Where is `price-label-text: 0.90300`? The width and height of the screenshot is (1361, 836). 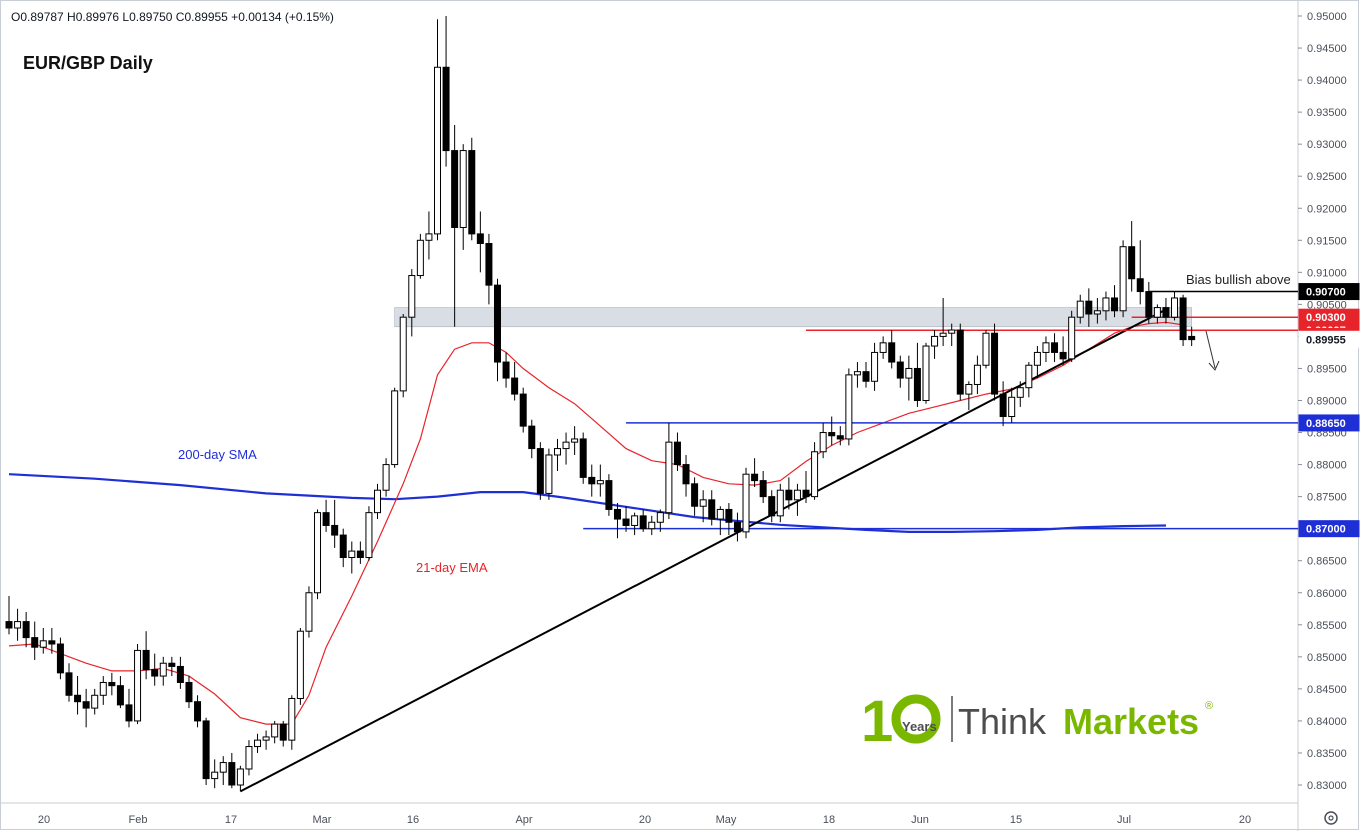 price-label-text: 0.90300 is located at coordinates (1326, 318).